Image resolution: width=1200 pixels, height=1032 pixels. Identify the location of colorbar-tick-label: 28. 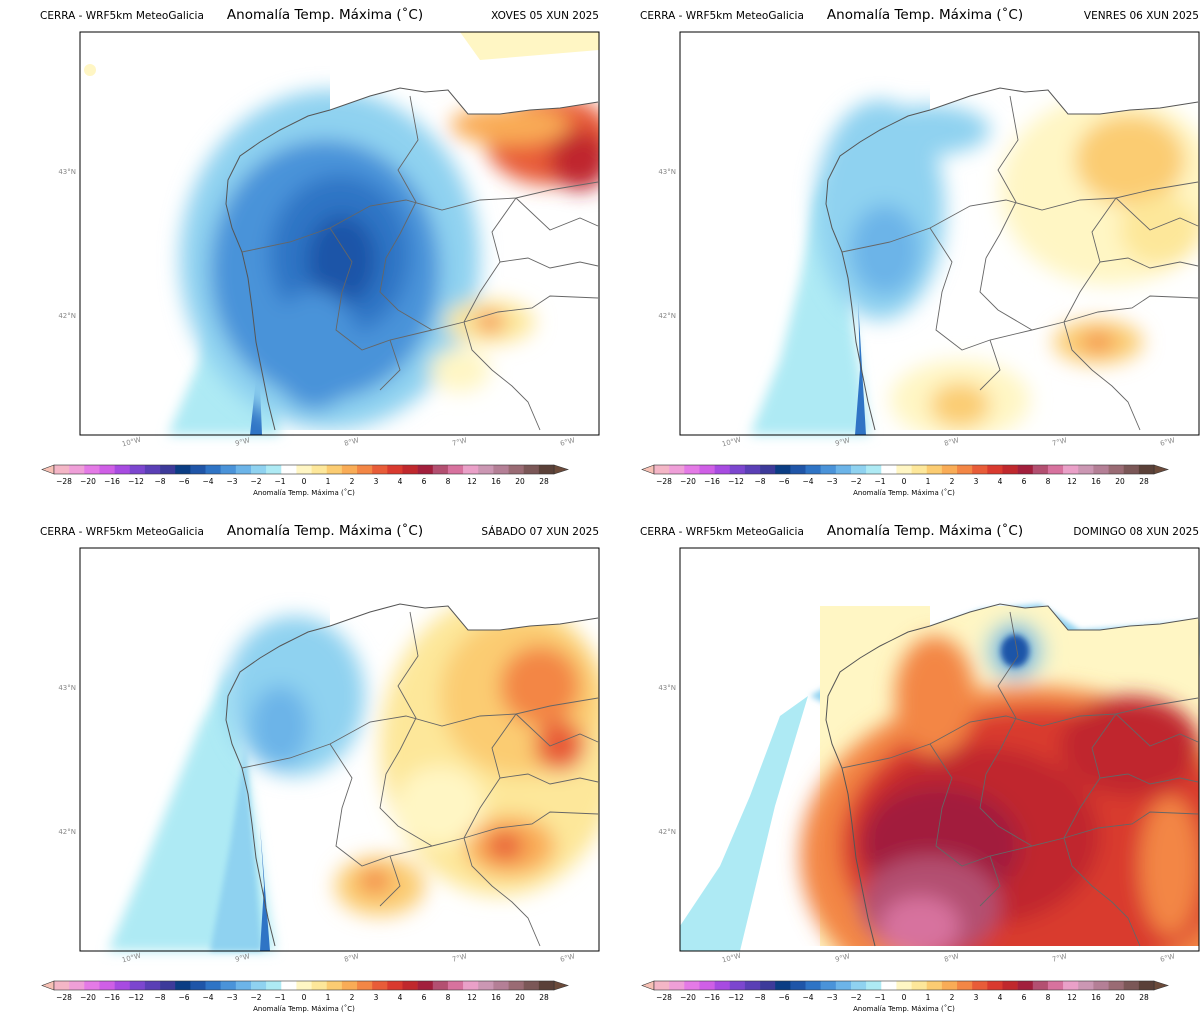
(1144, 997).